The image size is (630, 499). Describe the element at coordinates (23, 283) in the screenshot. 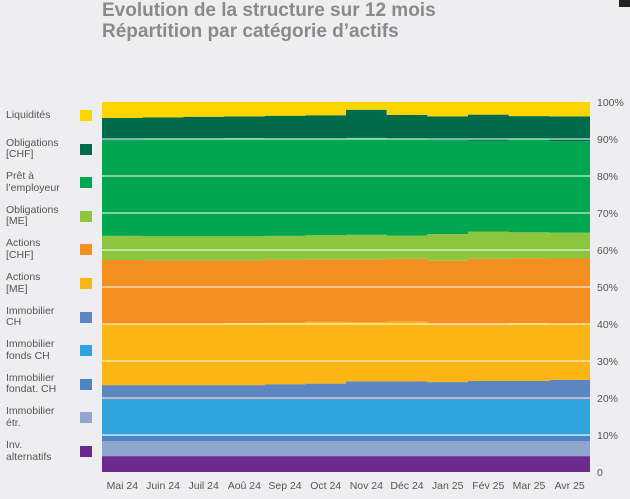

I see `legend-label: Actions [ME]` at that location.